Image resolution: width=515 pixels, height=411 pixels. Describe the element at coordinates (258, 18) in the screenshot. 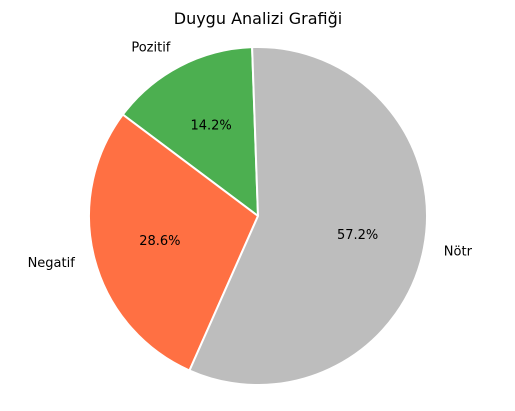

I see `chart-title: Duygu Analizi Grafiği` at that location.